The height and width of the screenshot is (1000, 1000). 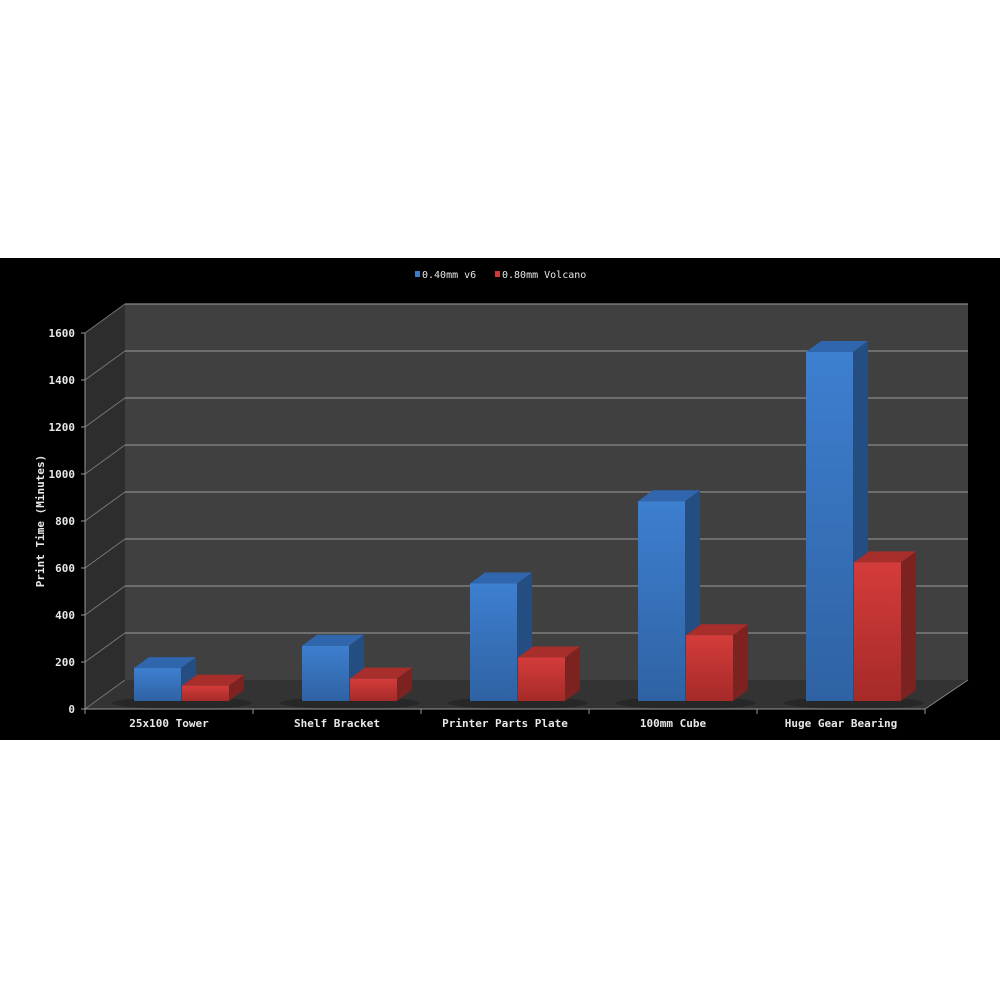 What do you see at coordinates (169, 723) in the screenshot?
I see `x-tick-label: 25x100 Tower` at bounding box center [169, 723].